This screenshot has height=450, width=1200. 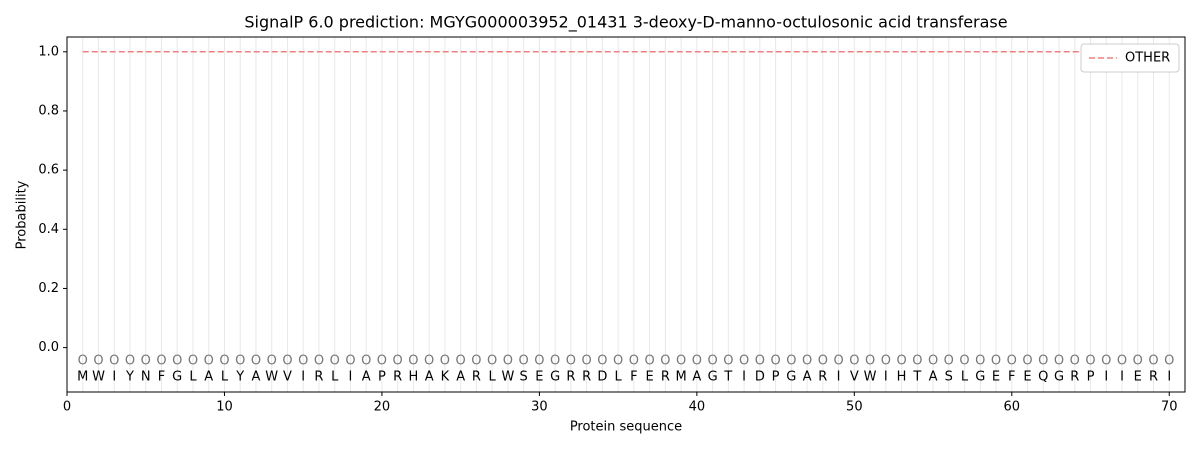 I want to click on x-axis-label: Protein sequence, so click(x=626, y=427).